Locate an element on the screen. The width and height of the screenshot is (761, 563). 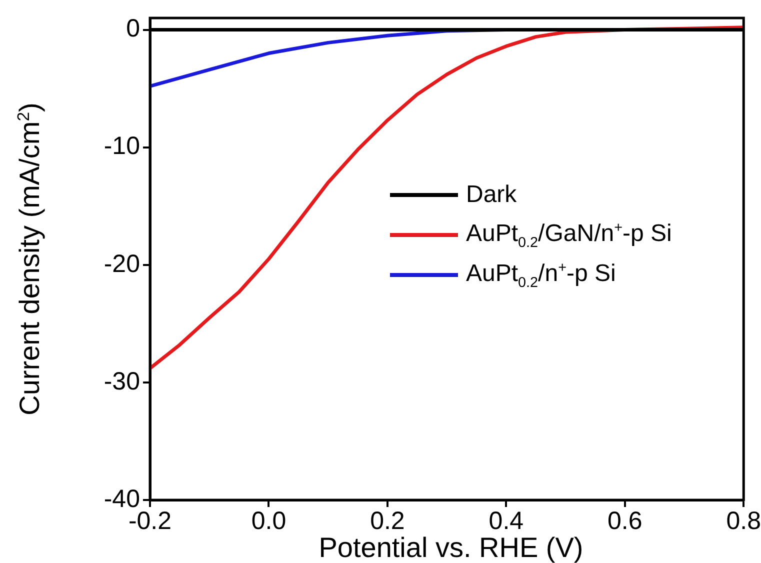
legend-label: AuPt$_{0.2}$/GaN/n$^{+}$-p Si is located at coordinates (569, 235).